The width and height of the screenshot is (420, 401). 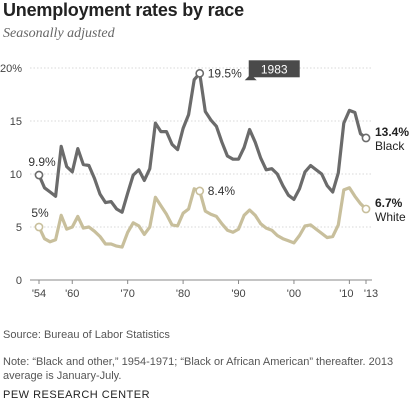 What do you see at coordinates (39, 294) in the screenshot?
I see `x-tick-label: '54` at bounding box center [39, 294].